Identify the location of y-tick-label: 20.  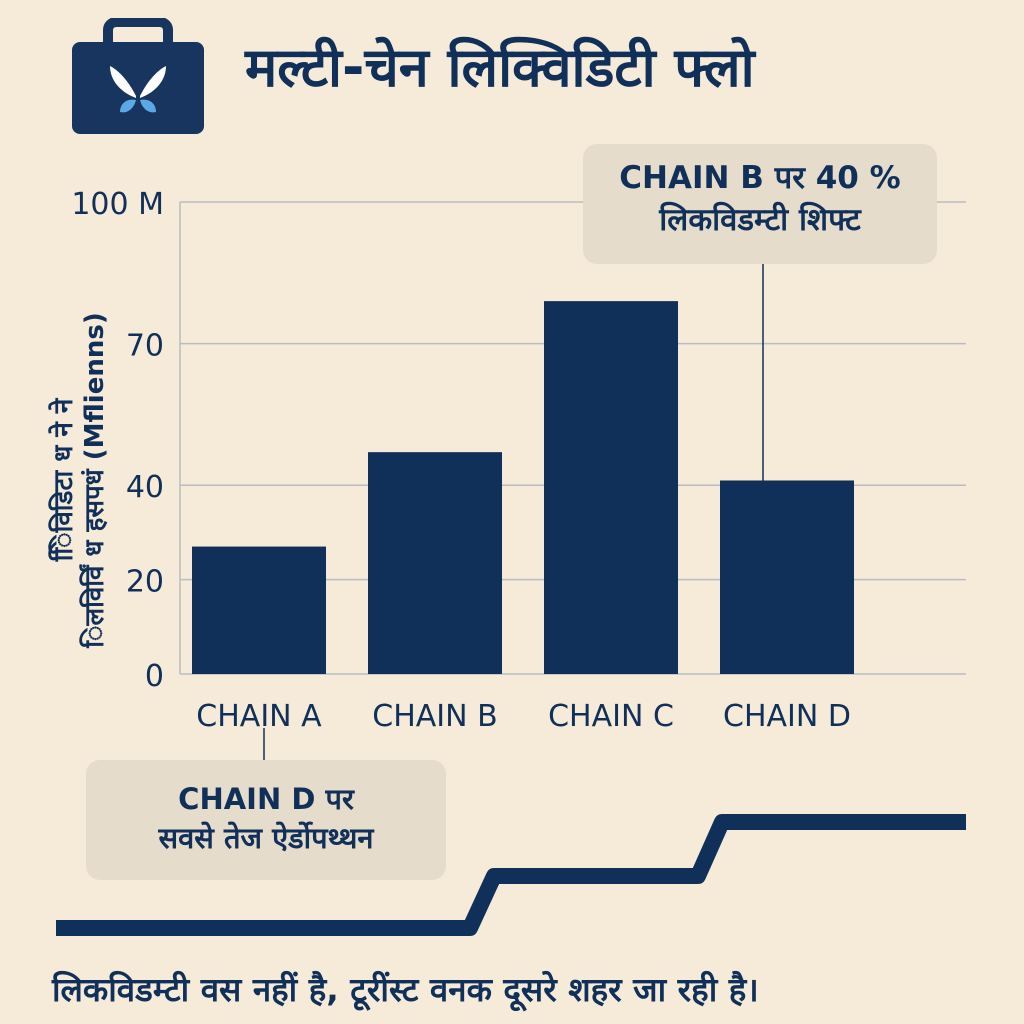
(145, 582).